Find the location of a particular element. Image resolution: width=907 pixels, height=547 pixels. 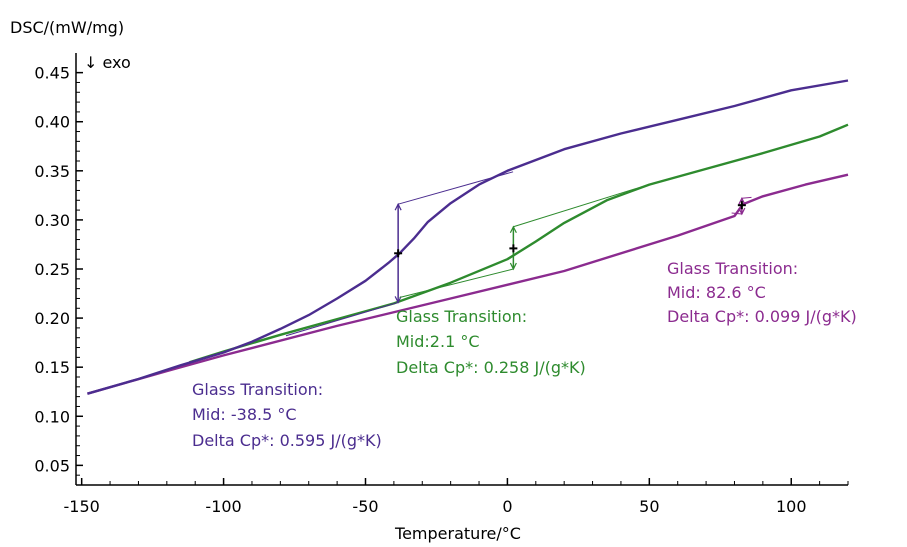

annotation-delta-cp: Delta Cp*: 0.258 J/(g*K) is located at coordinates (491, 367).